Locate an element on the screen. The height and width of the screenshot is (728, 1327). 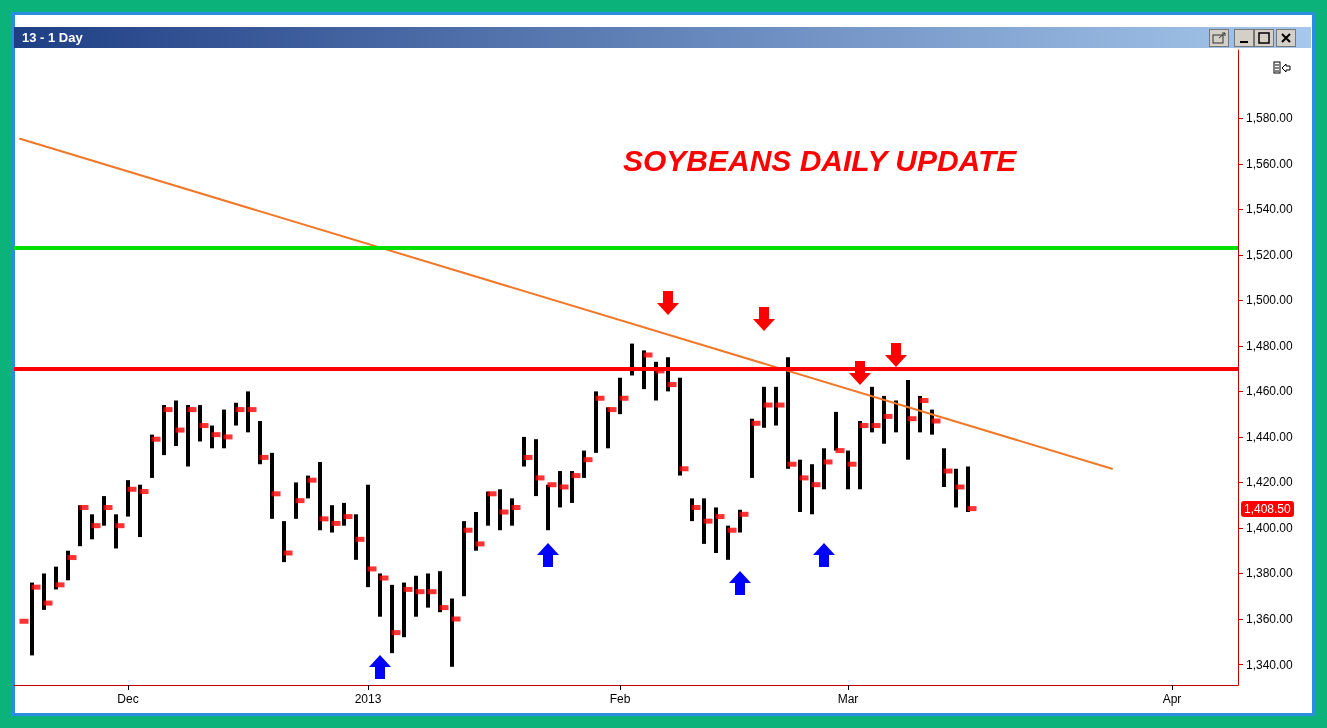
text: SOYBEANS DAILY UPDATE is located at coordinates (820, 160).